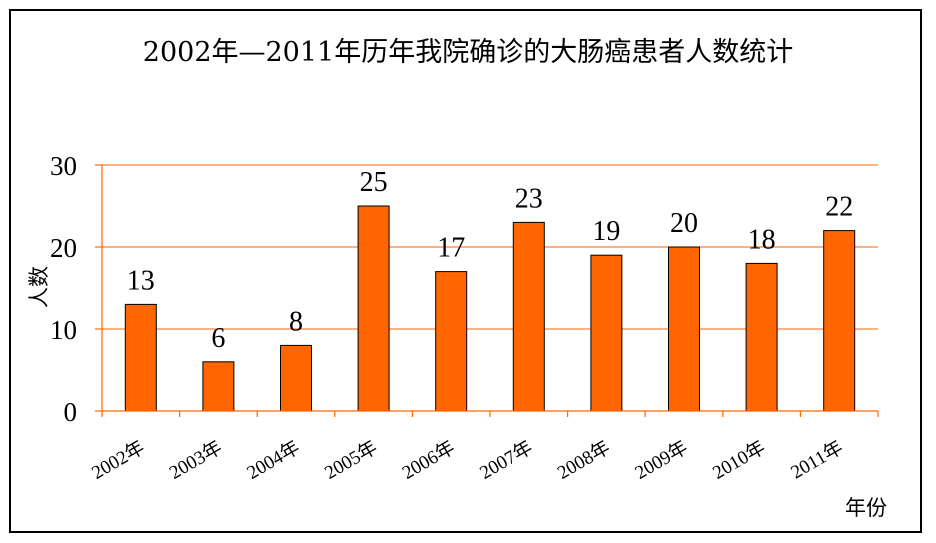 The image size is (936, 543). Describe the element at coordinates (351, 460) in the screenshot. I see `x-tick-label: 2005年` at that location.